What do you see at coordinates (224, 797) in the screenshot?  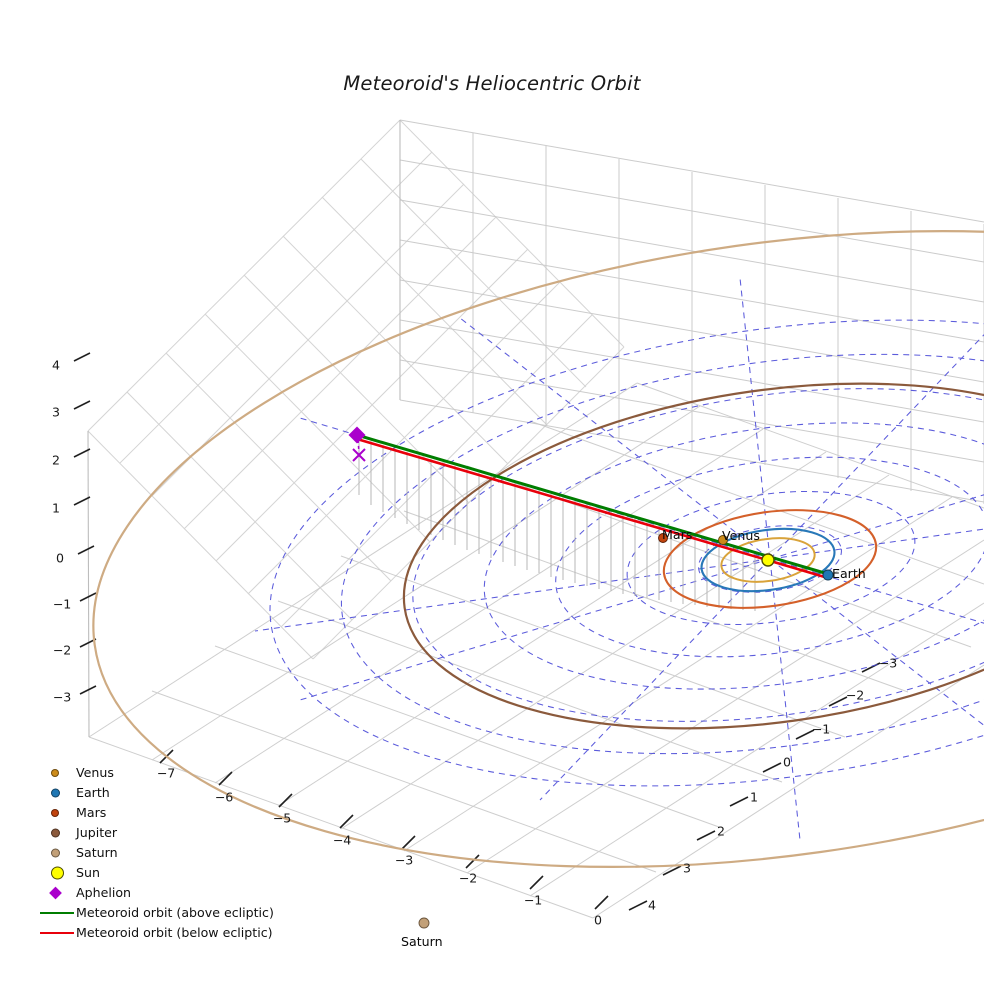 I see `x-axis-tick-label: −6` at bounding box center [224, 797].